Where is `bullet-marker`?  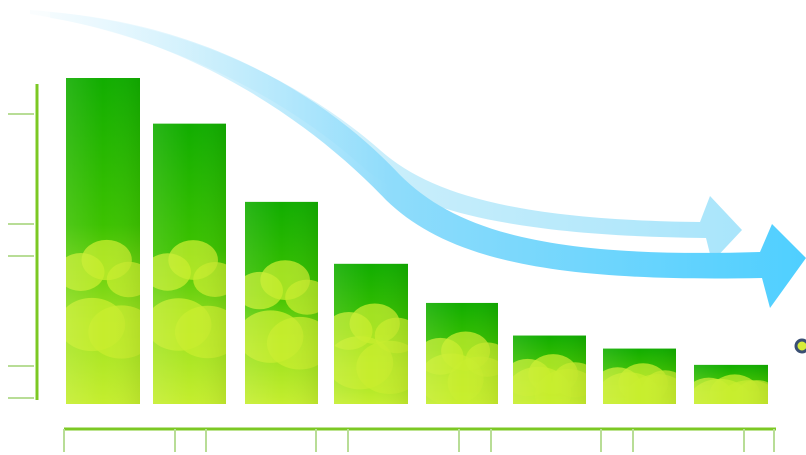
bullet-marker is located at coordinates (800, 346).